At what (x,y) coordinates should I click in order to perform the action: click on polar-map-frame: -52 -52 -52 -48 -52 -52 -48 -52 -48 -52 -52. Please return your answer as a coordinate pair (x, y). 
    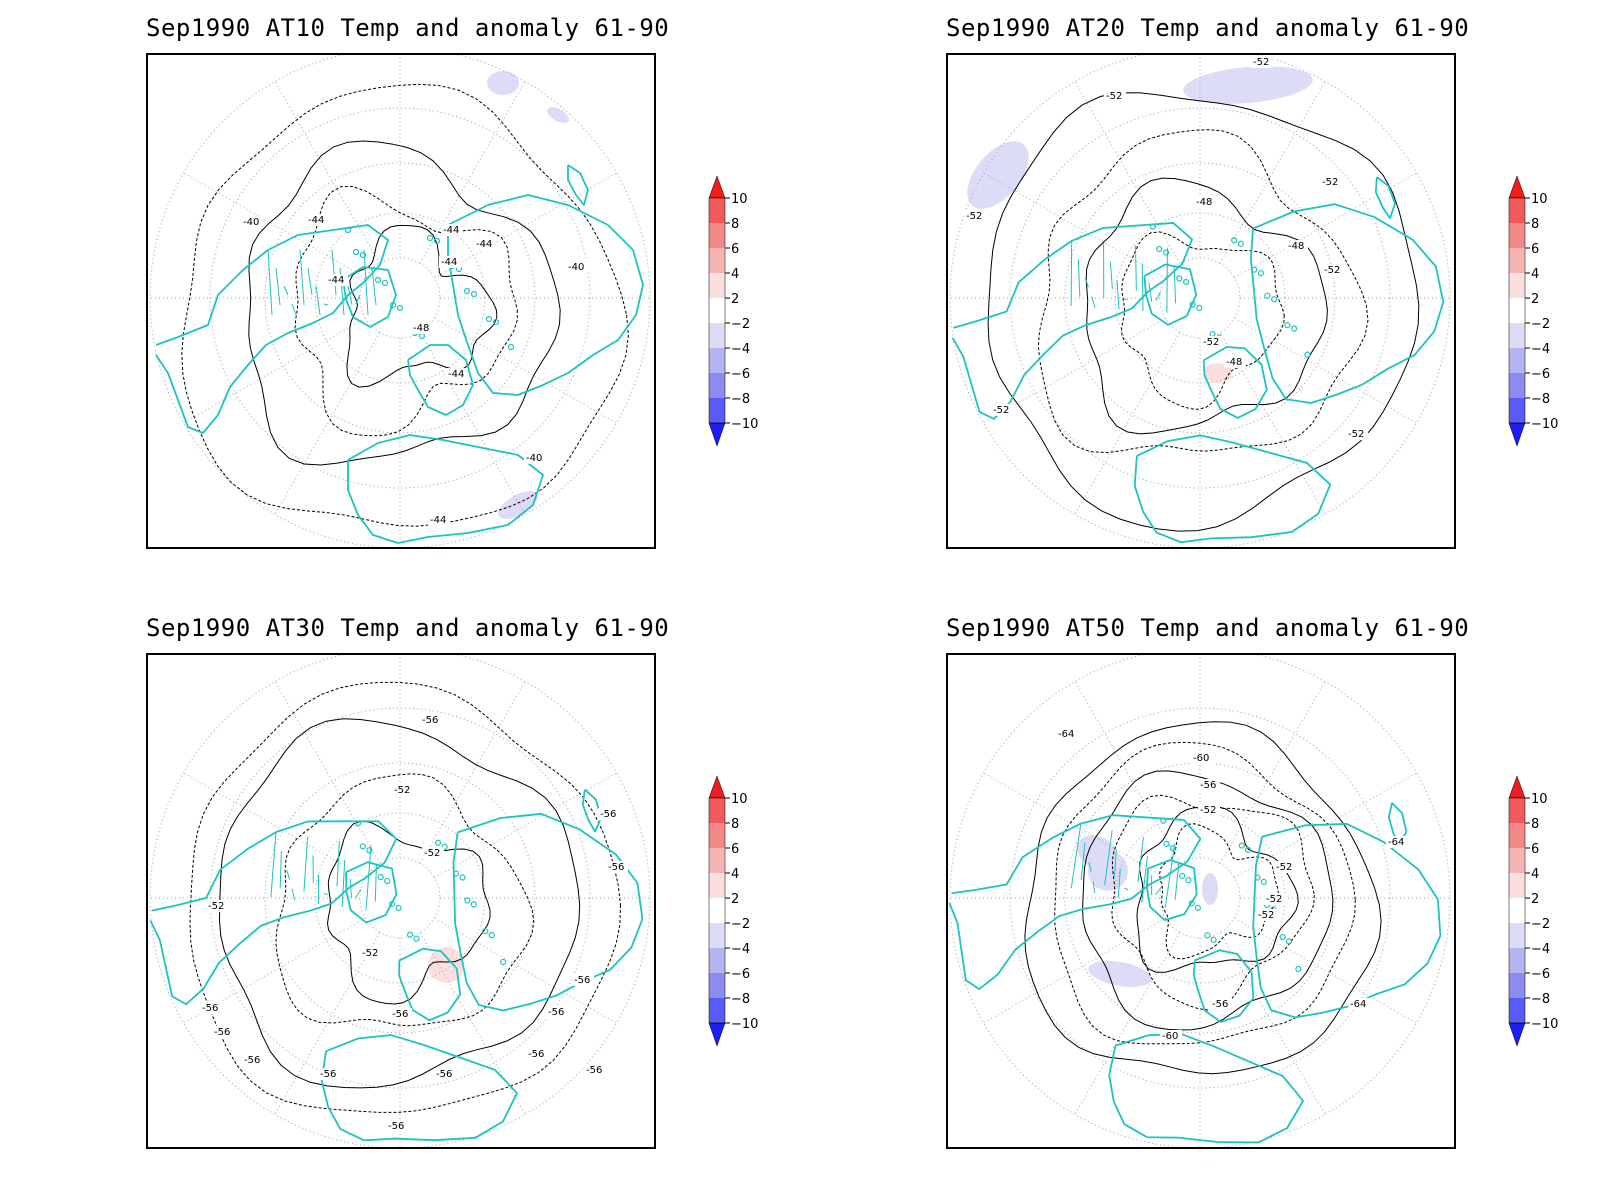
    Looking at the image, I should click on (1201, 301).